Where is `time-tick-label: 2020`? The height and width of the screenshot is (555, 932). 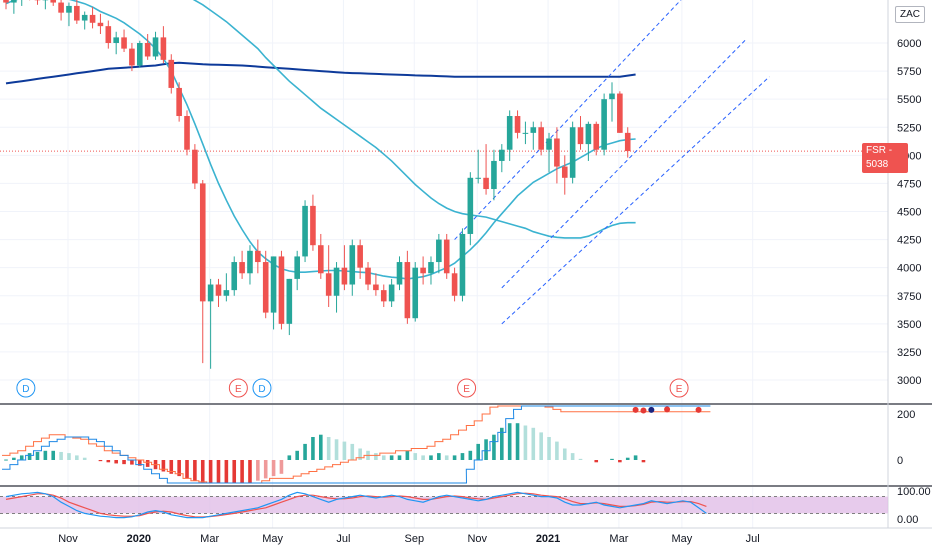 time-tick-label: 2020 is located at coordinates (139, 539).